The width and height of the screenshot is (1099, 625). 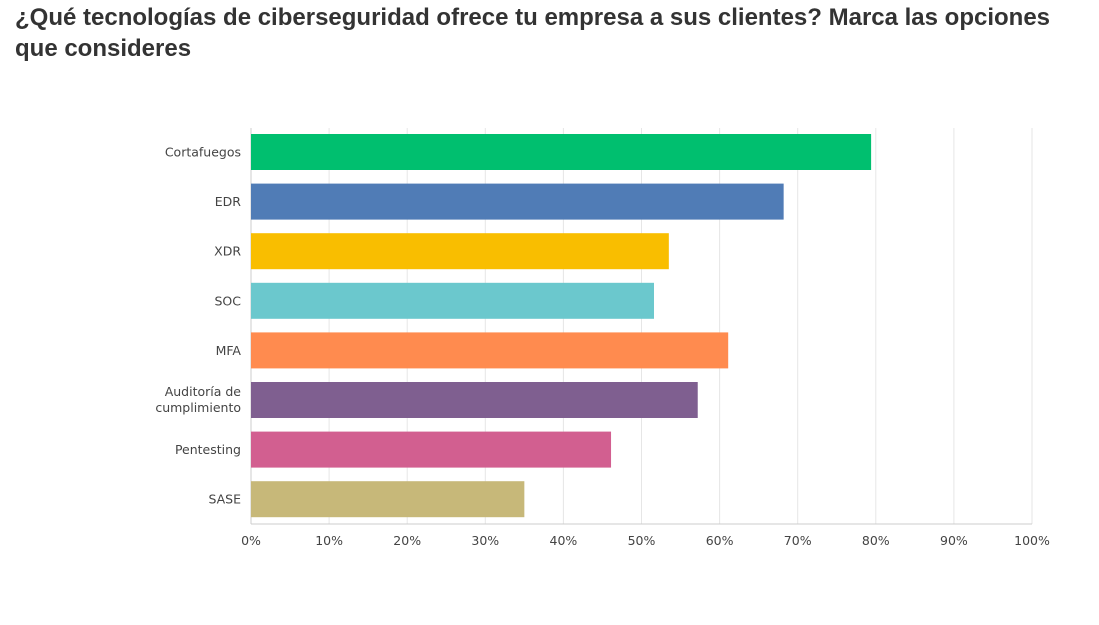 What do you see at coordinates (208, 449) in the screenshot?
I see `y-category-label: Pentesting` at bounding box center [208, 449].